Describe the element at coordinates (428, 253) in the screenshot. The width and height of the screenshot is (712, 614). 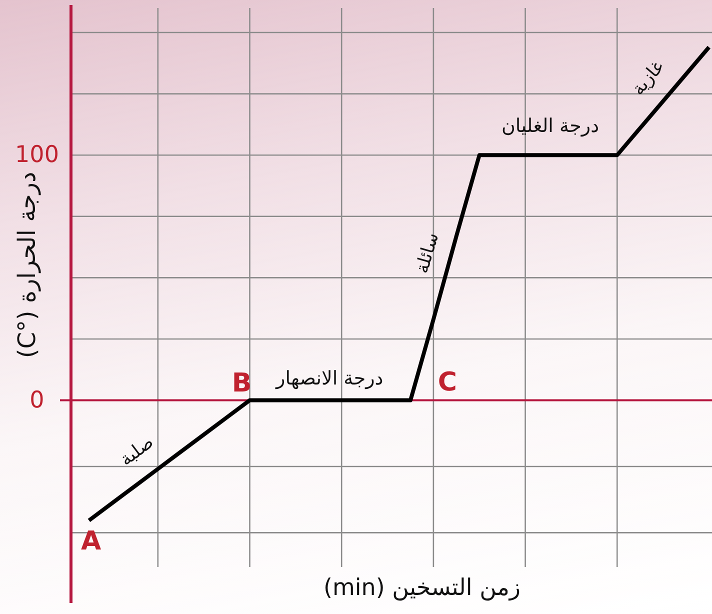
I see `annotation: سائلة` at that location.